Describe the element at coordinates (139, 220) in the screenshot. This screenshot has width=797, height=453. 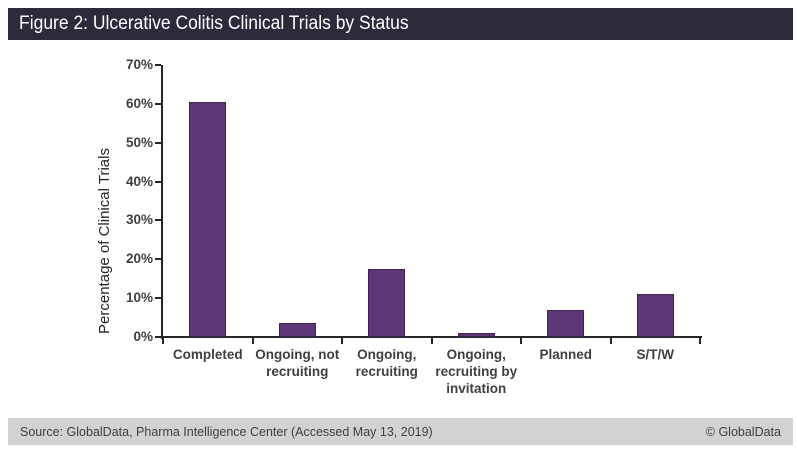
I see `y-tick-label: 30%` at that location.